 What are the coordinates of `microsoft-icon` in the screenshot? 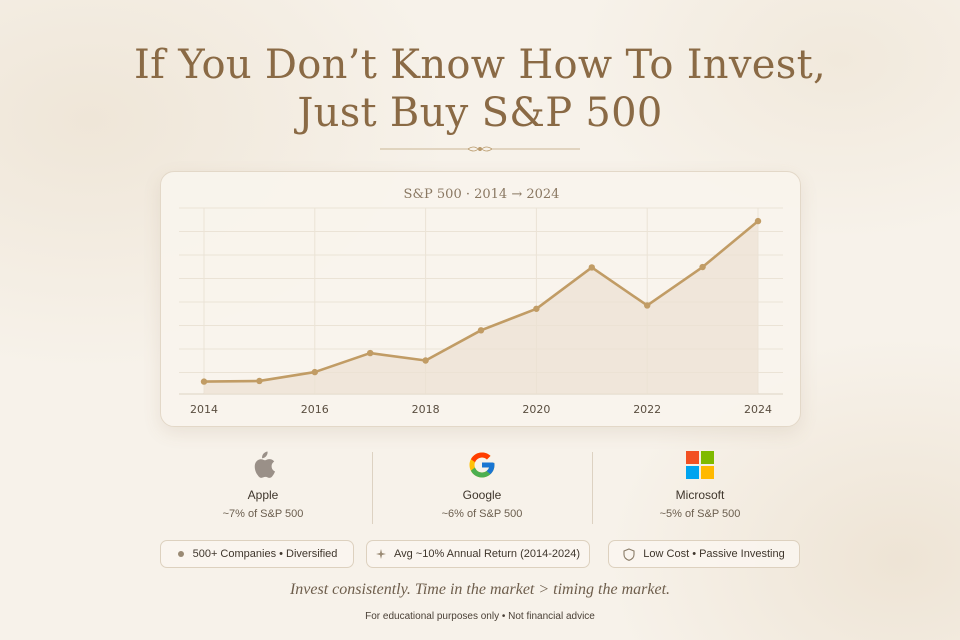 It's located at (700, 465).